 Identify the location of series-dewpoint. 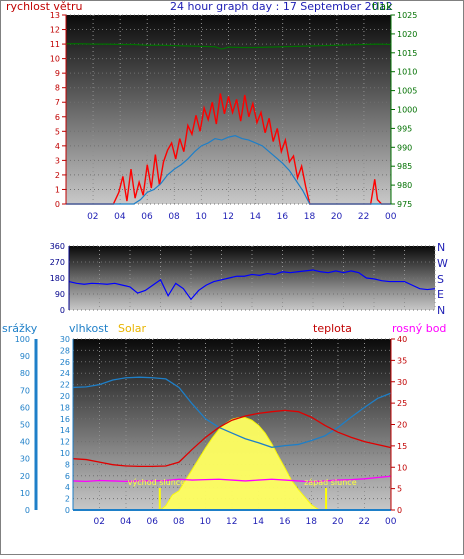
(232, 479).